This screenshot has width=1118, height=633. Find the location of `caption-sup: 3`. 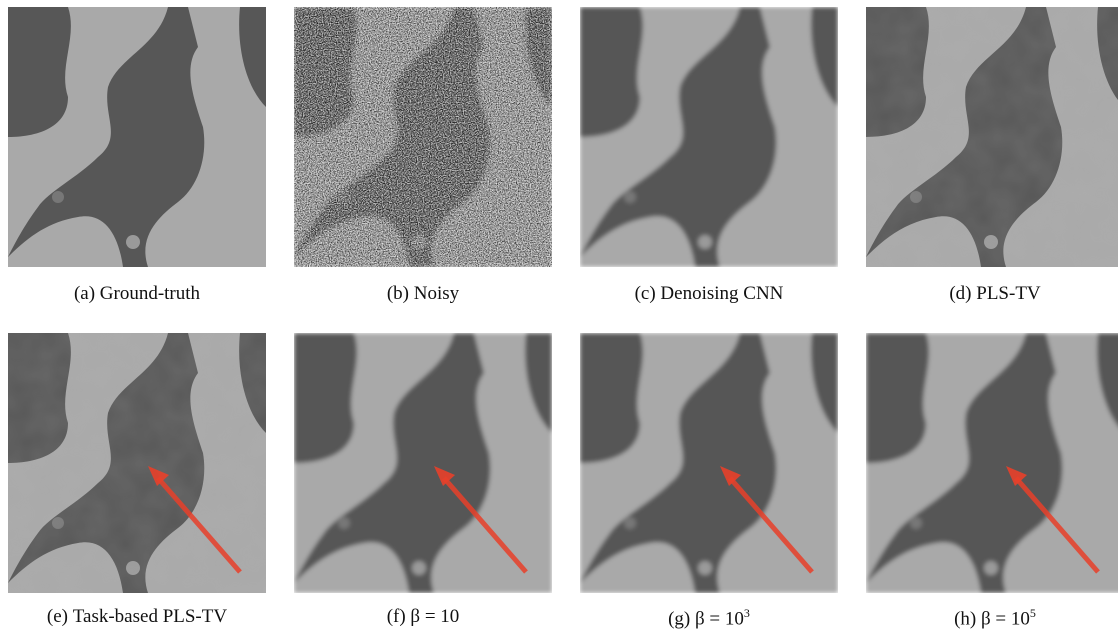

caption-sup: 3 is located at coordinates (746, 613).